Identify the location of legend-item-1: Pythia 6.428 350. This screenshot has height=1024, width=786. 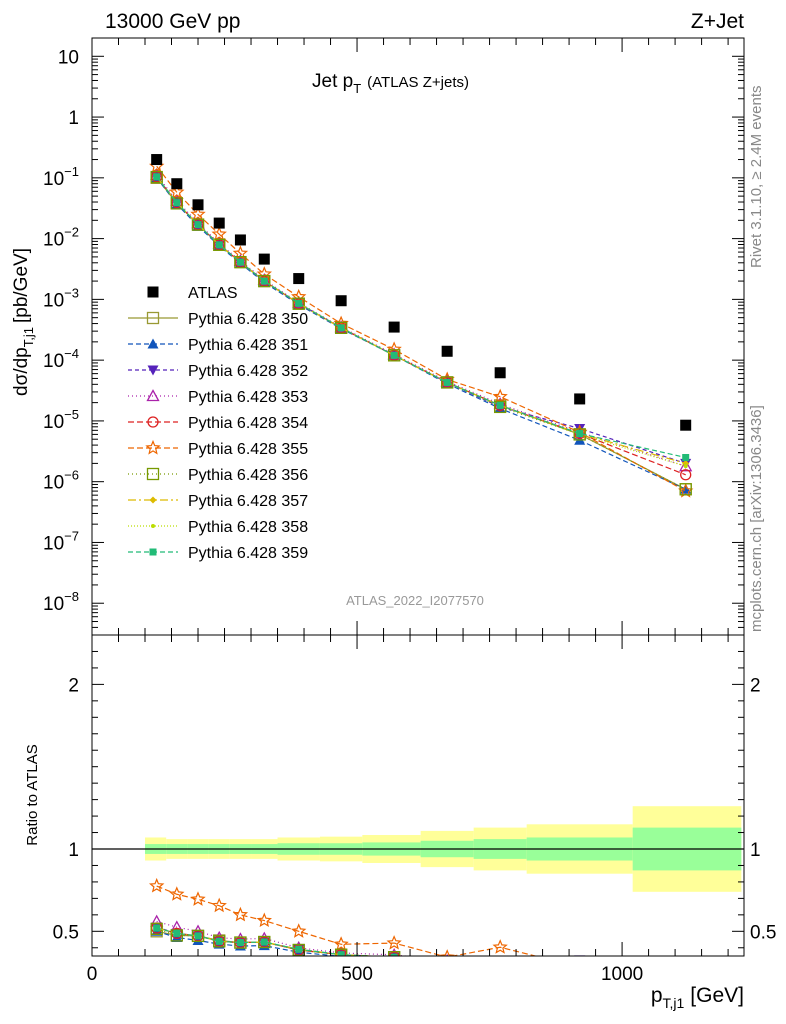
(218, 319).